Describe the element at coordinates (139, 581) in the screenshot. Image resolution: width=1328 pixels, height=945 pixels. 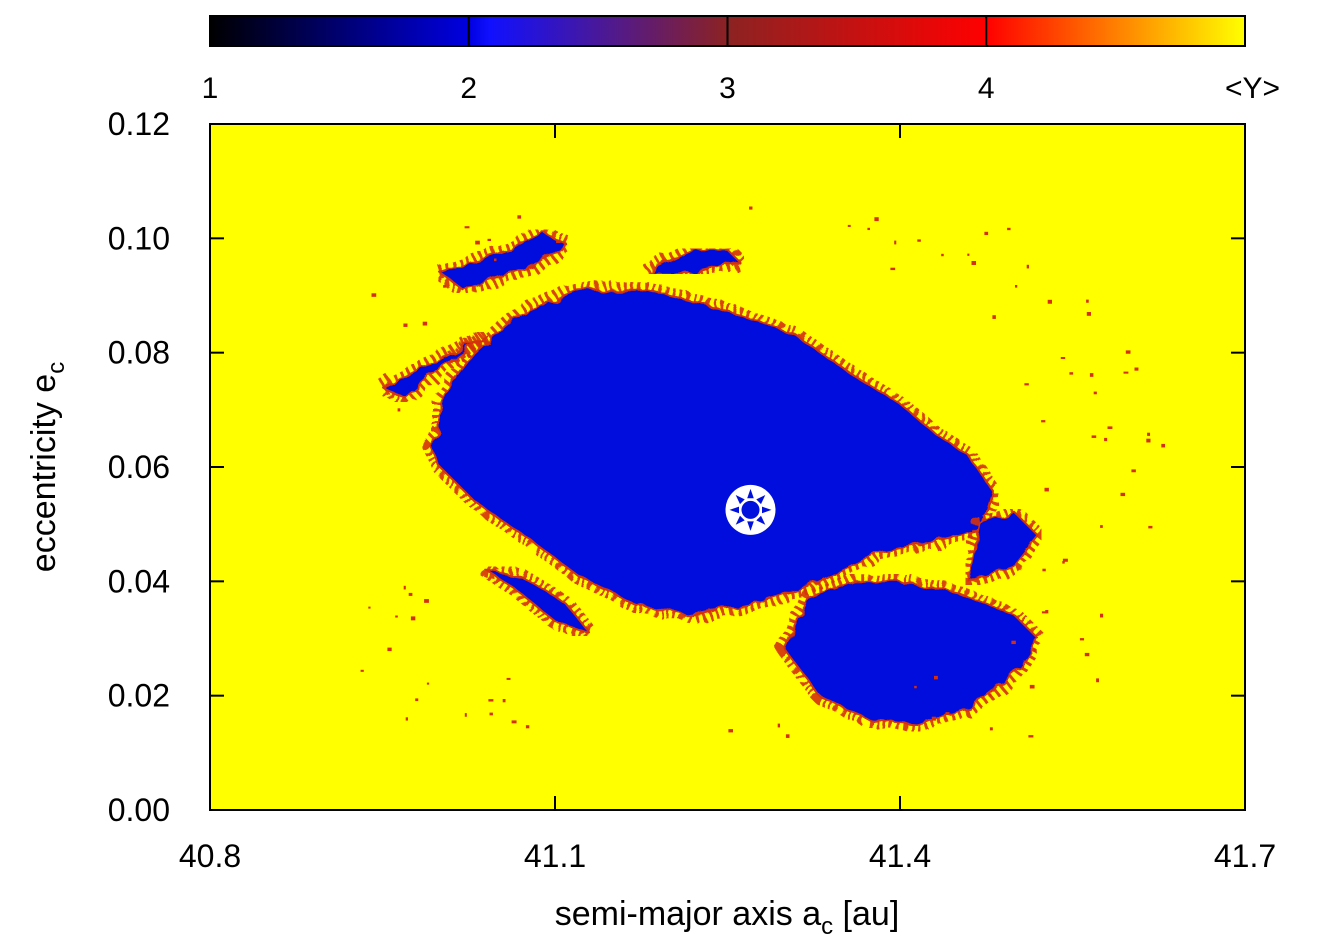
I see `y-tick-label: 0.04` at that location.